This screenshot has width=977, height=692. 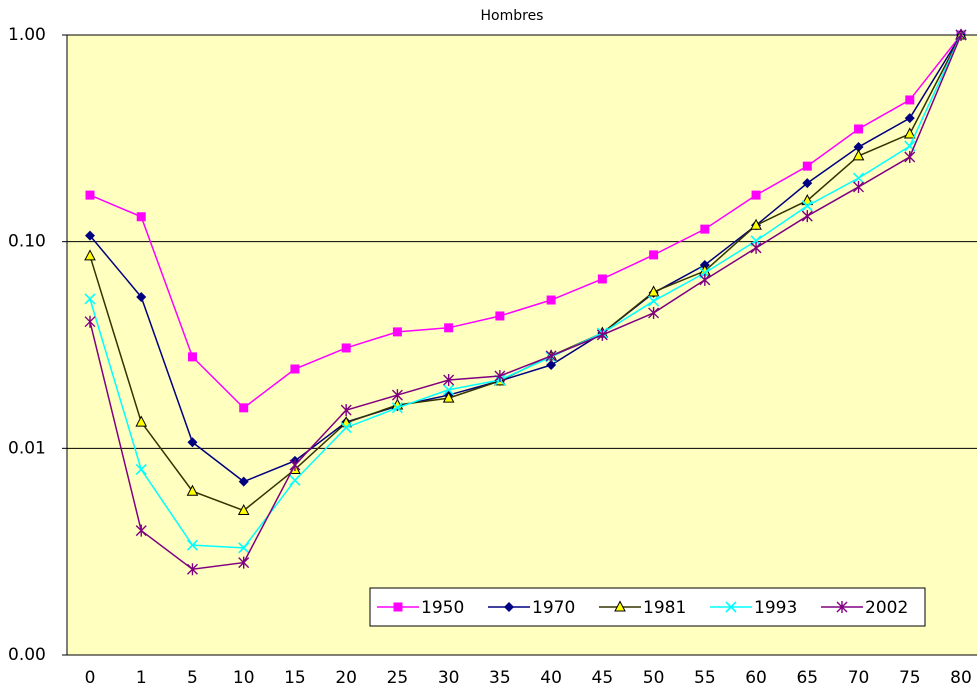 What do you see at coordinates (27, 655) in the screenshot?
I see `y-tick-label: 0.00` at bounding box center [27, 655].